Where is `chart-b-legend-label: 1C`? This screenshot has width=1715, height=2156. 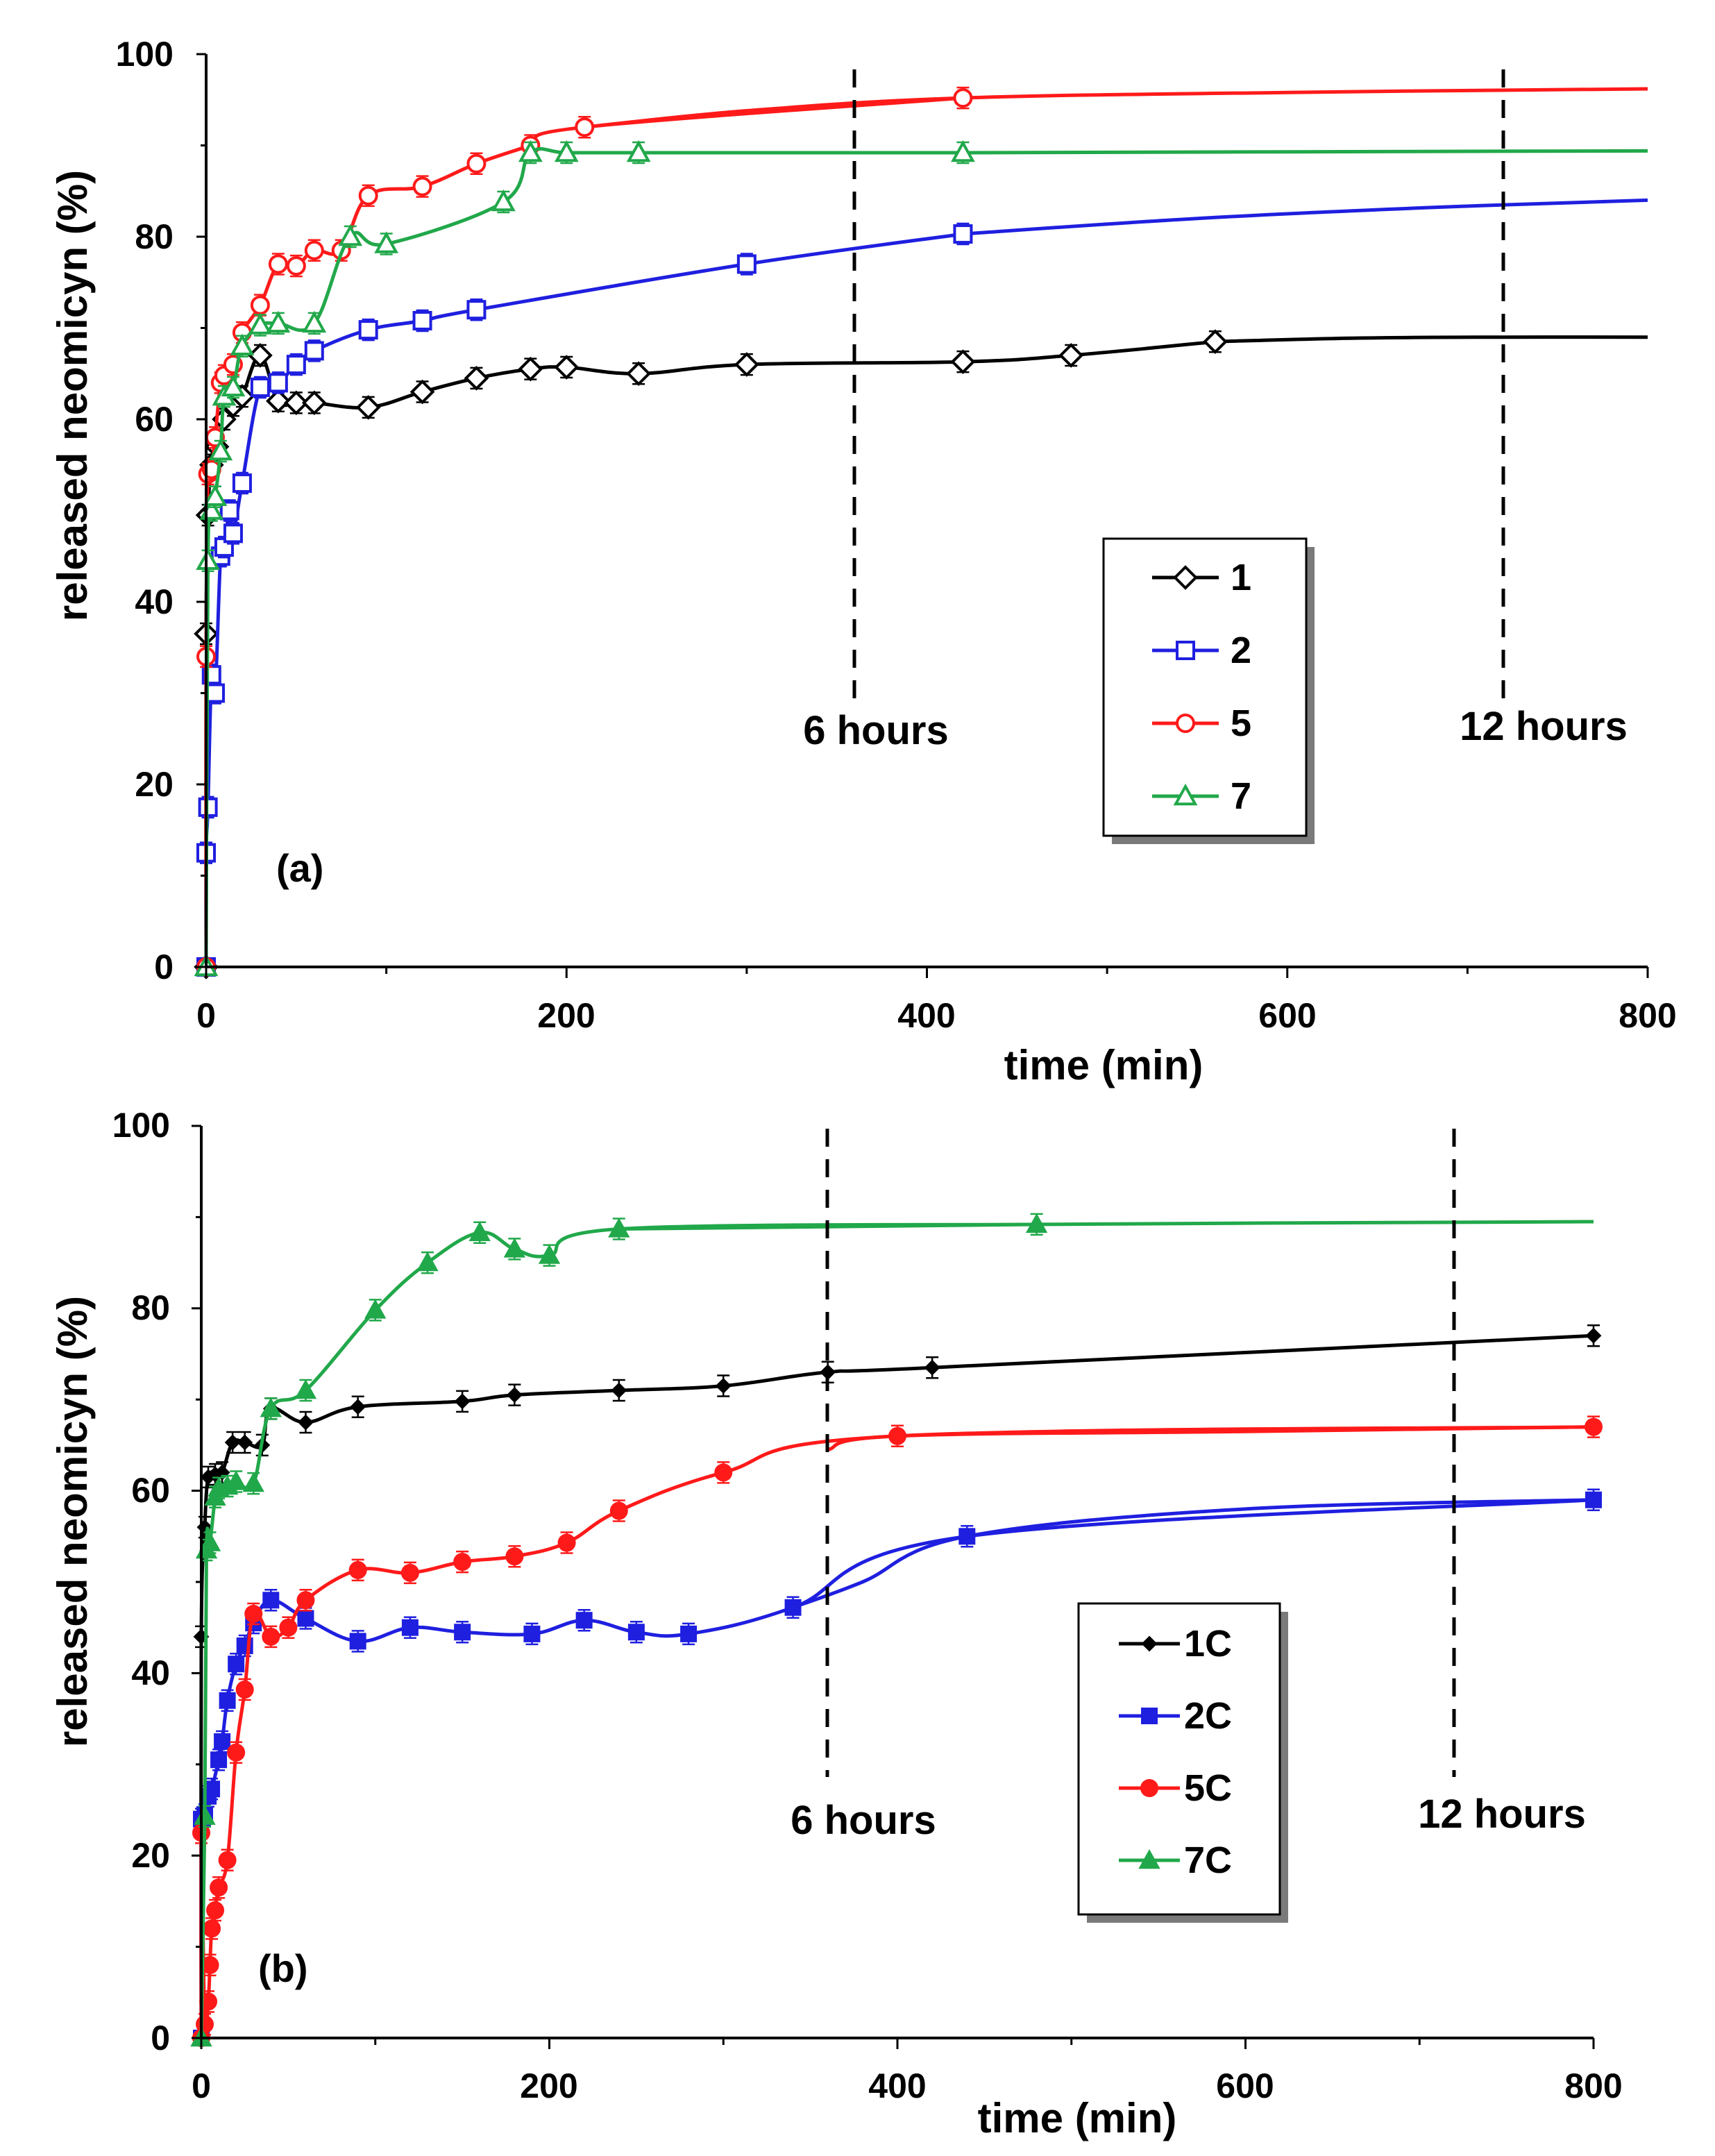 chart-b-legend-label: 1C is located at coordinates (1208, 1644).